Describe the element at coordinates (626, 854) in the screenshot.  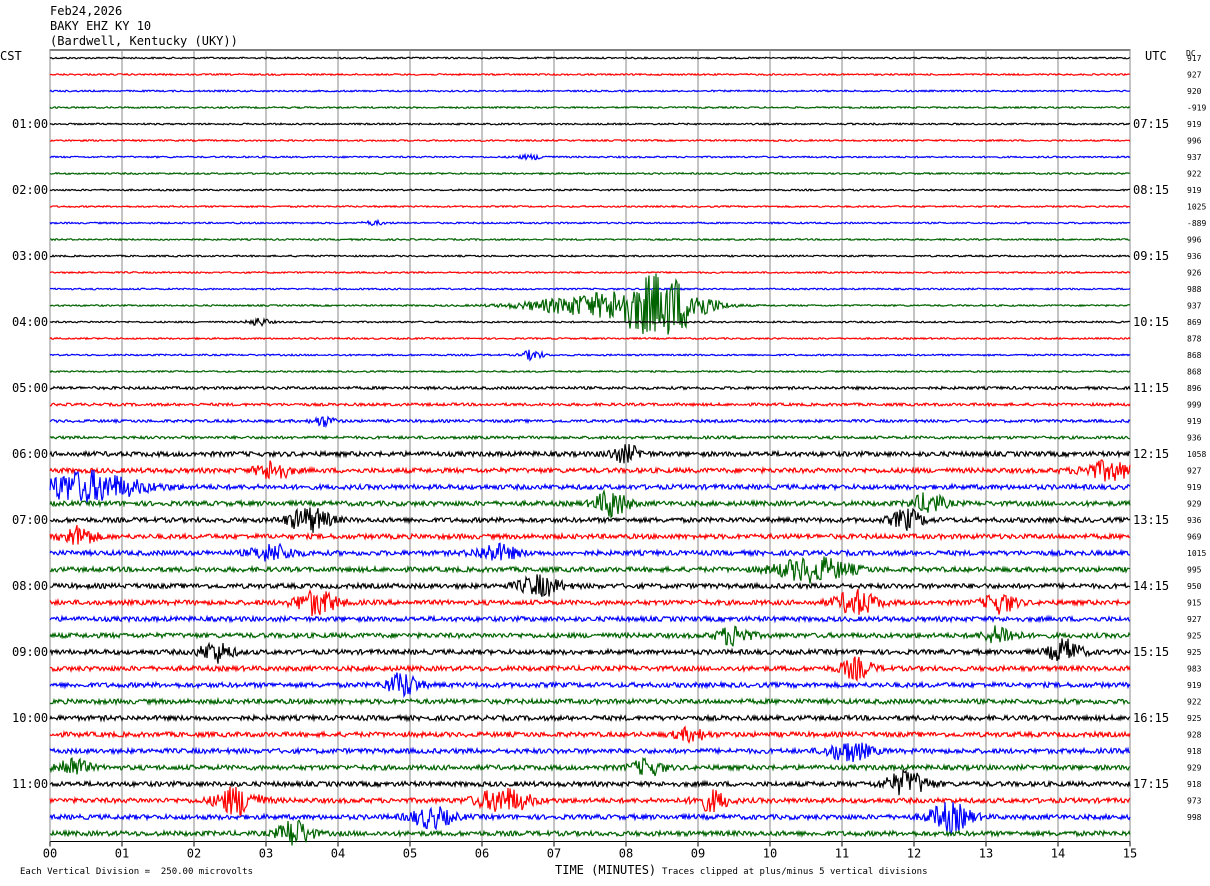
I see `x-tick-label: 08` at that location.